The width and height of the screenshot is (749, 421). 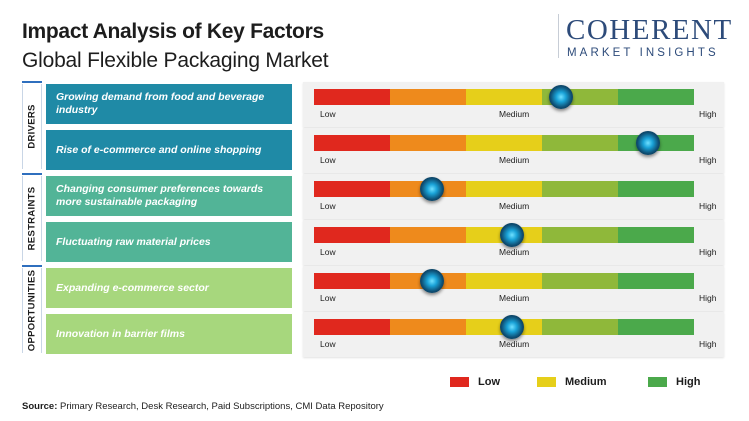 I want to click on group-label: DRIVERS, so click(x=32, y=126).